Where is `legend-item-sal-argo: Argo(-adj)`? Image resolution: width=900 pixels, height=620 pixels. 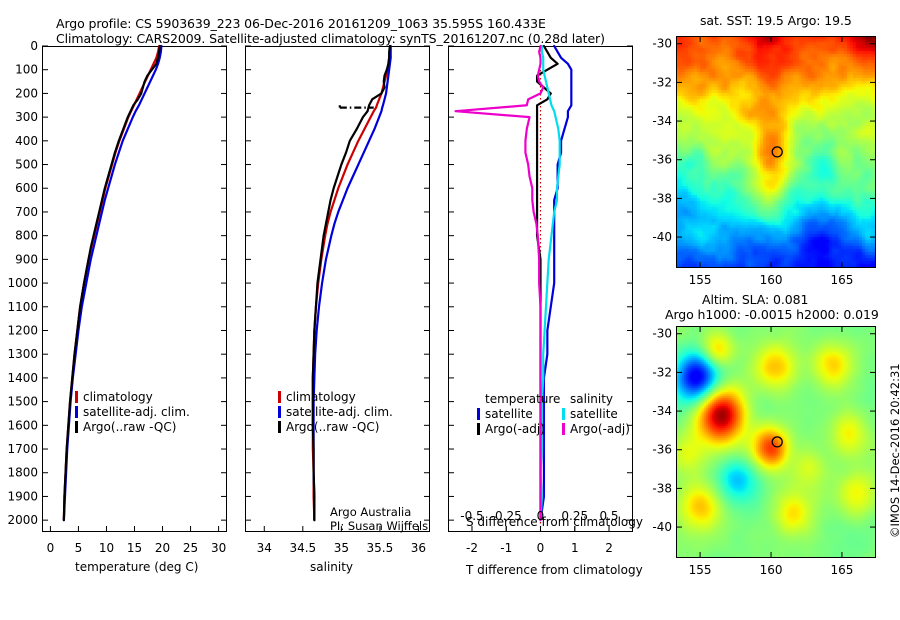
legend-item-sal-argo: Argo(-adj) is located at coordinates (596, 429).